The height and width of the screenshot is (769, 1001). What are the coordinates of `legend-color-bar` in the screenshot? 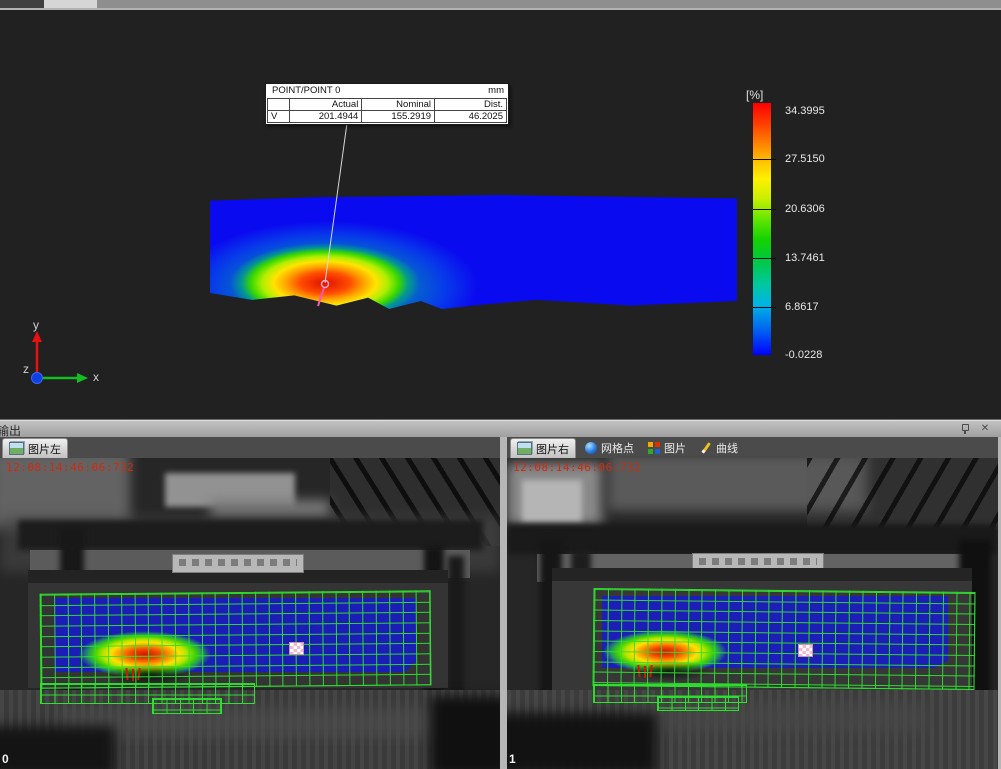 It's located at (764, 229).